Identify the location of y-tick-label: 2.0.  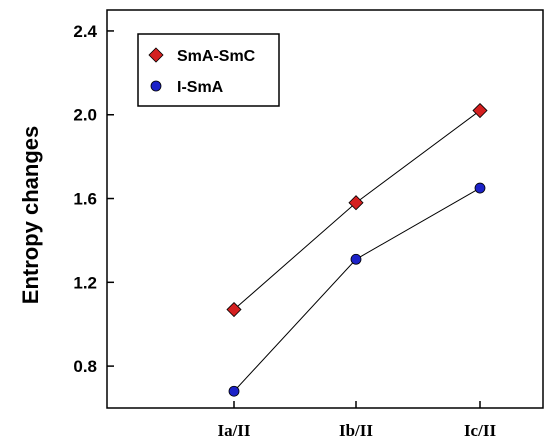
(85, 115).